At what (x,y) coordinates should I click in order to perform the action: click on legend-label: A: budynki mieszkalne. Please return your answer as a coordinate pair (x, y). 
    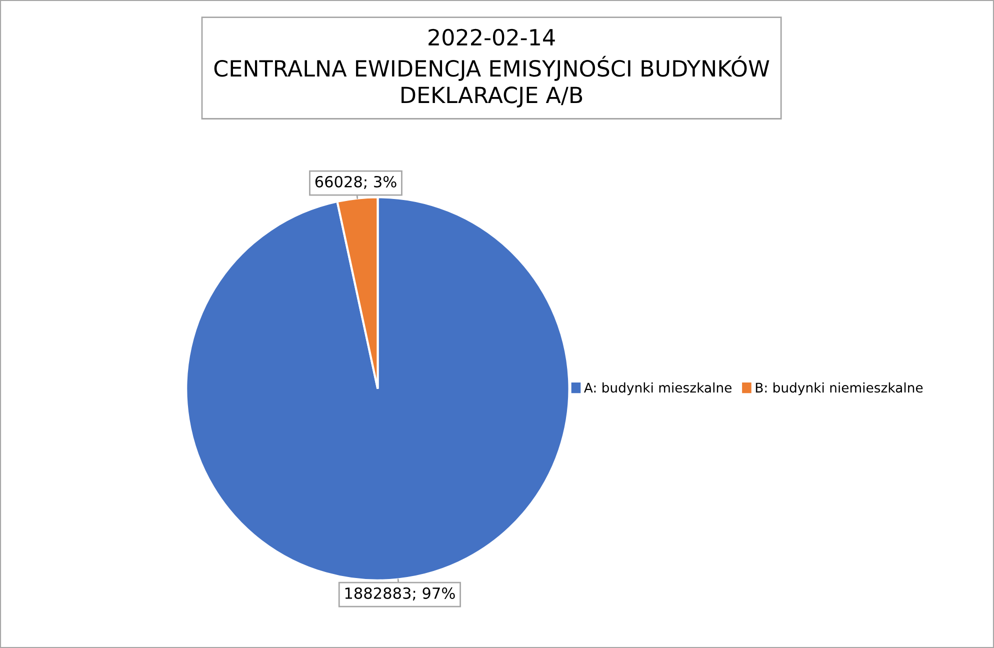
    Looking at the image, I should click on (658, 389).